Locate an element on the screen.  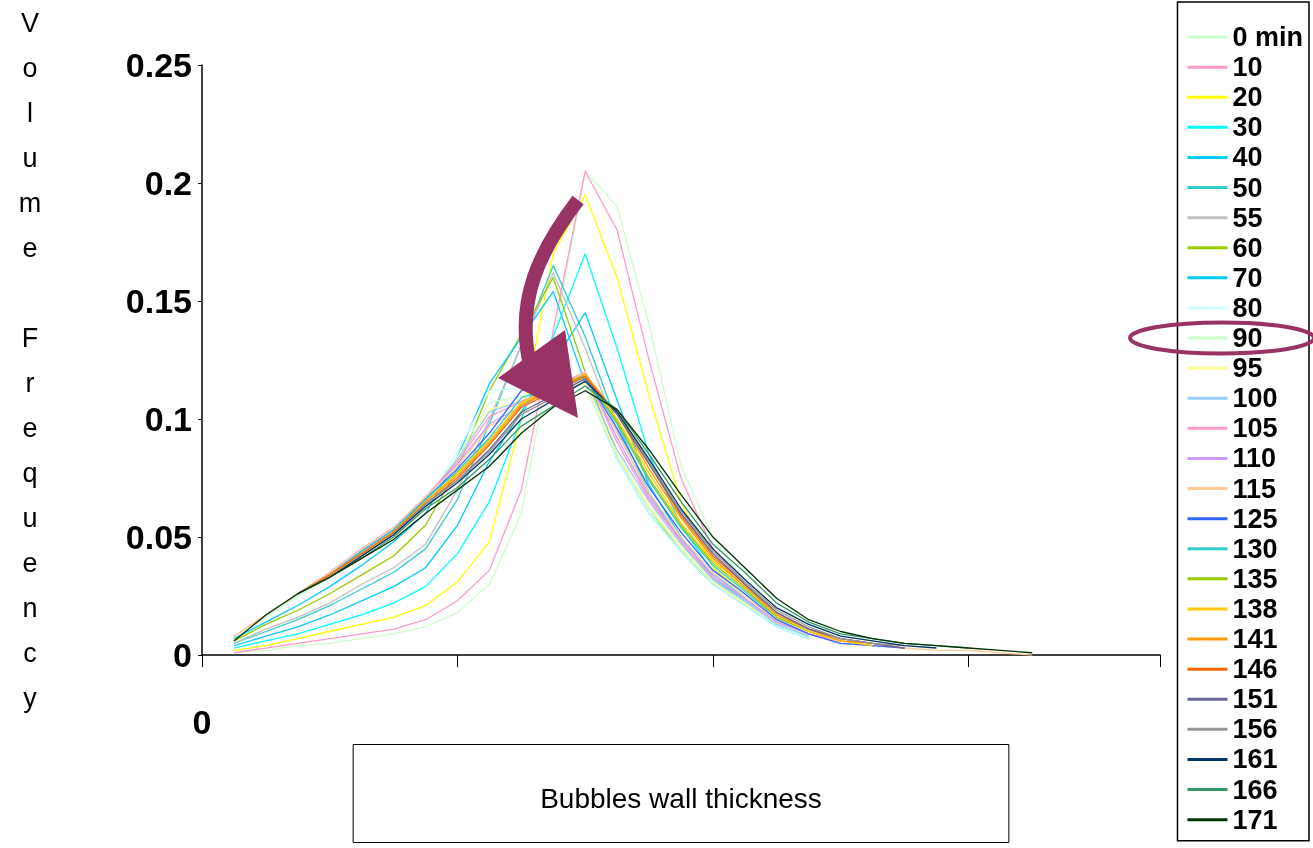
legend-label: 115 is located at coordinates (1254, 488).